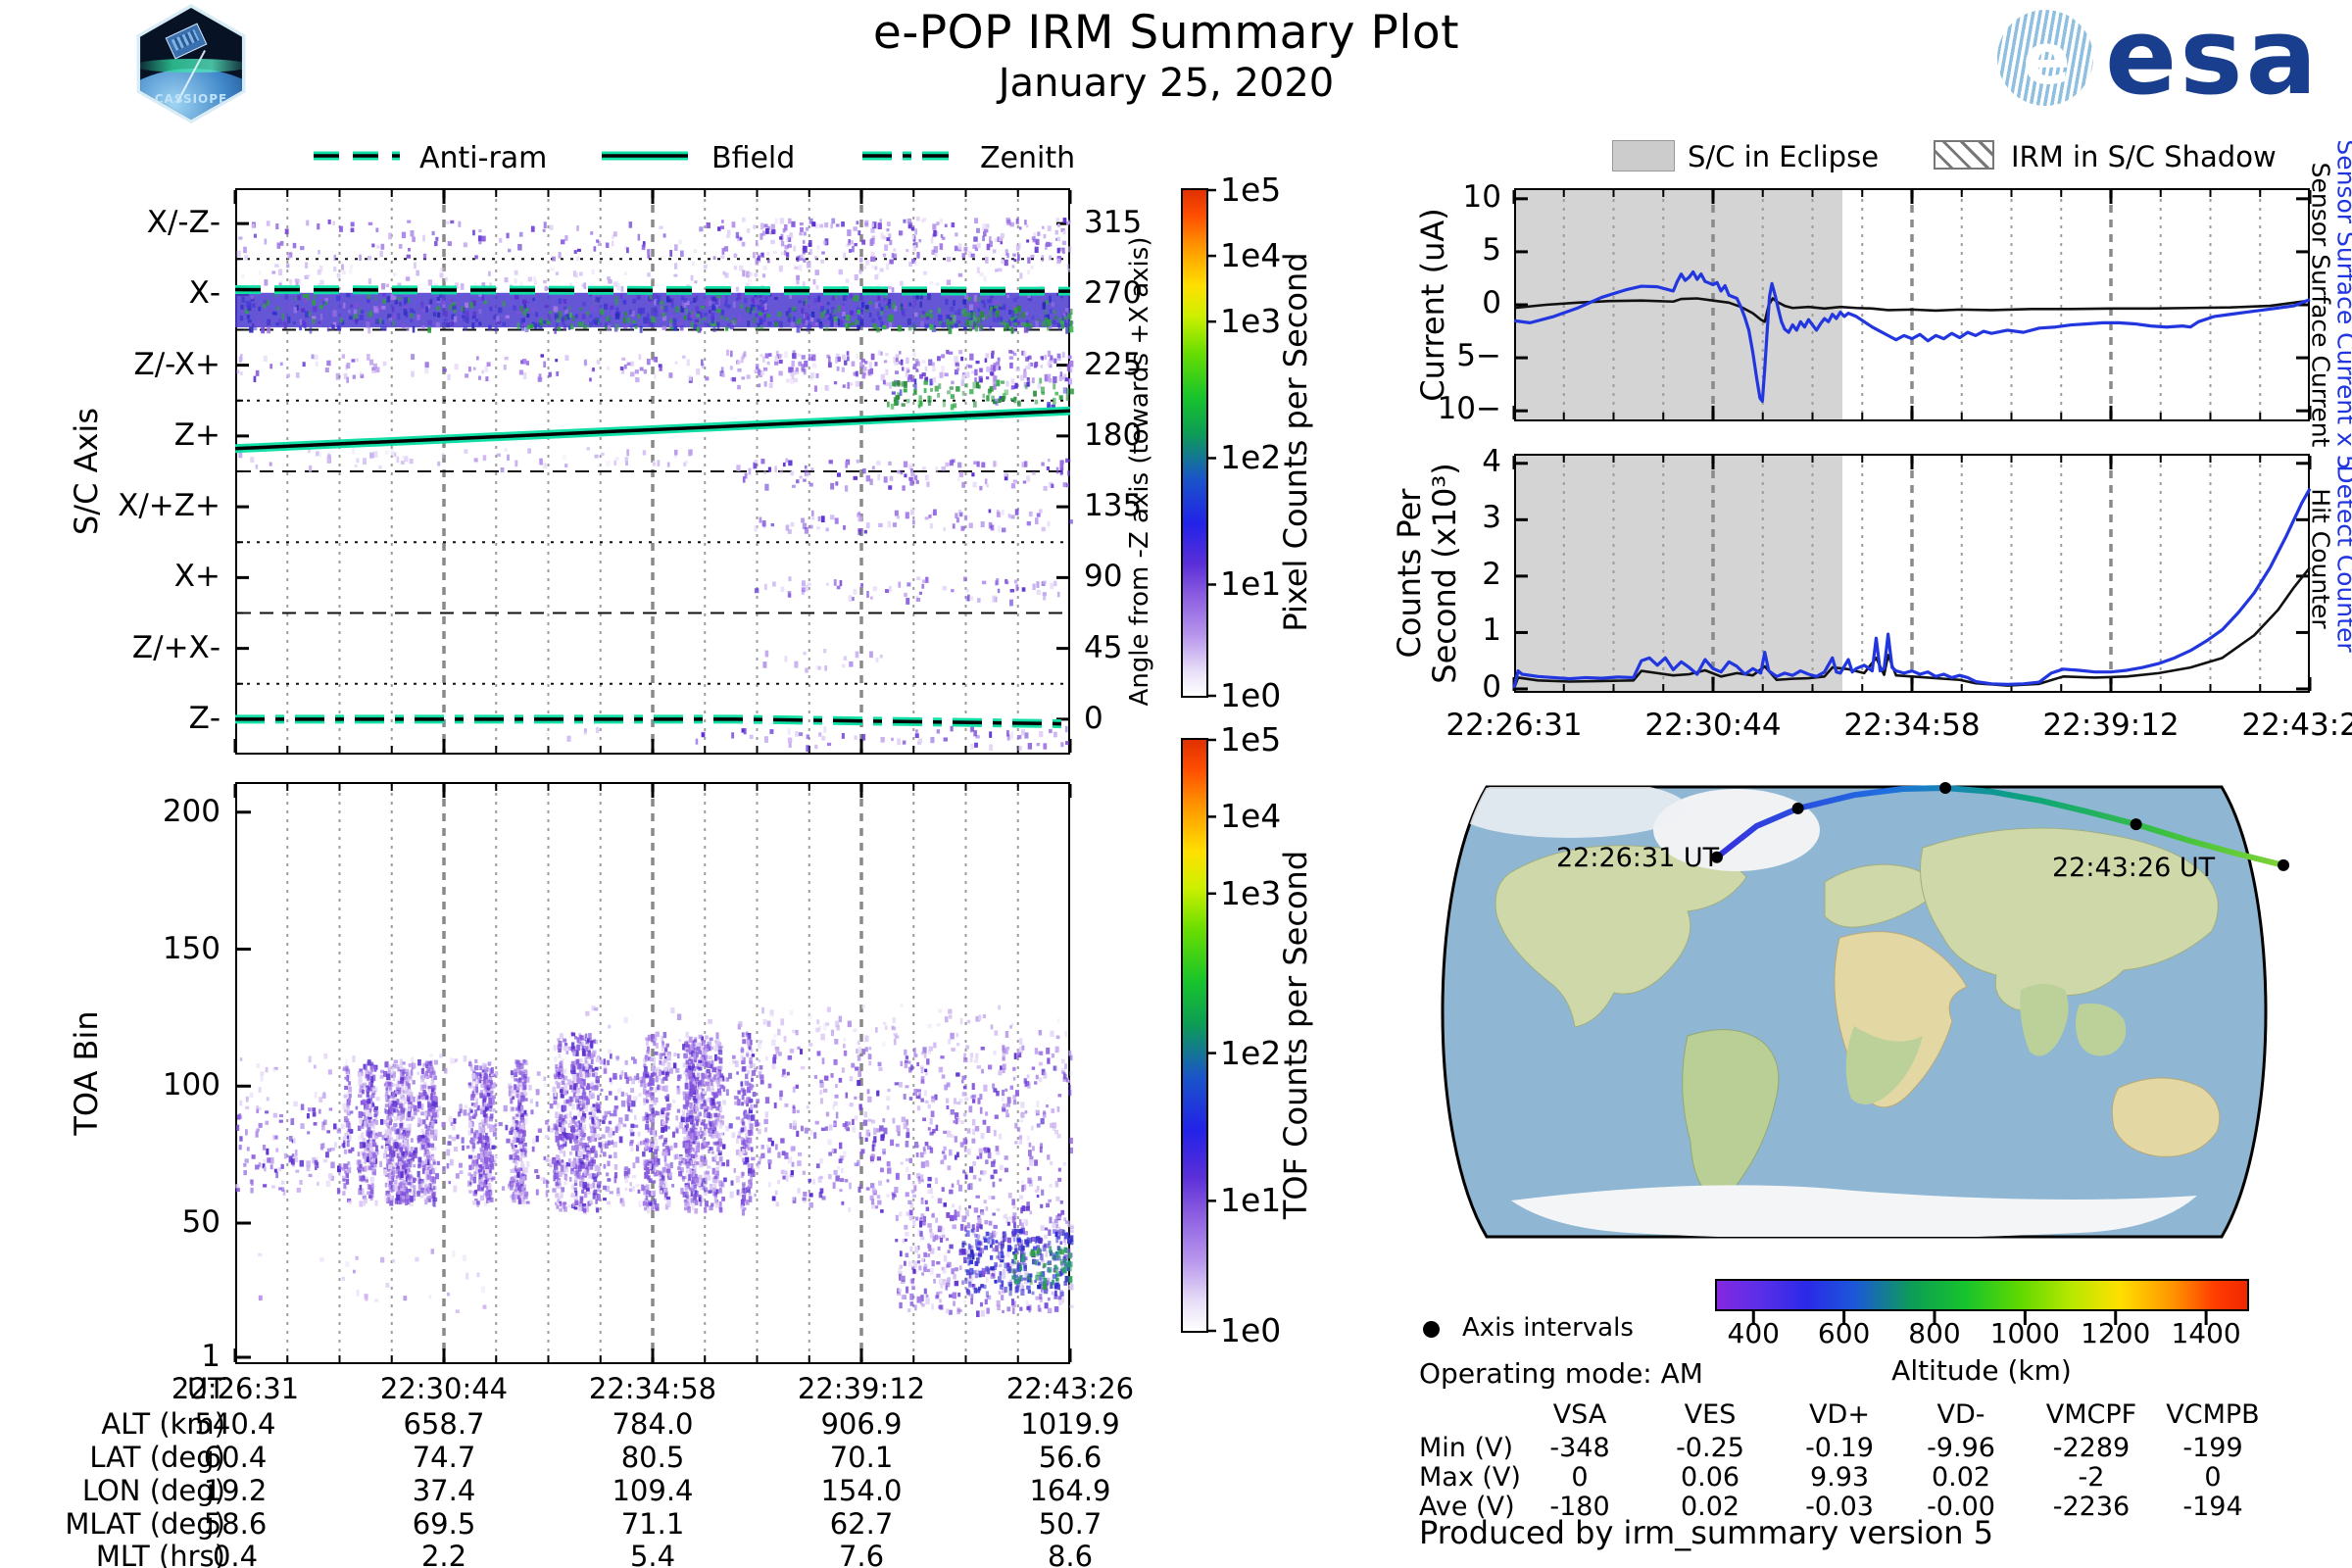 The image size is (2352, 1568). I want to click on ephemeris-value: 80.5, so click(652, 1457).